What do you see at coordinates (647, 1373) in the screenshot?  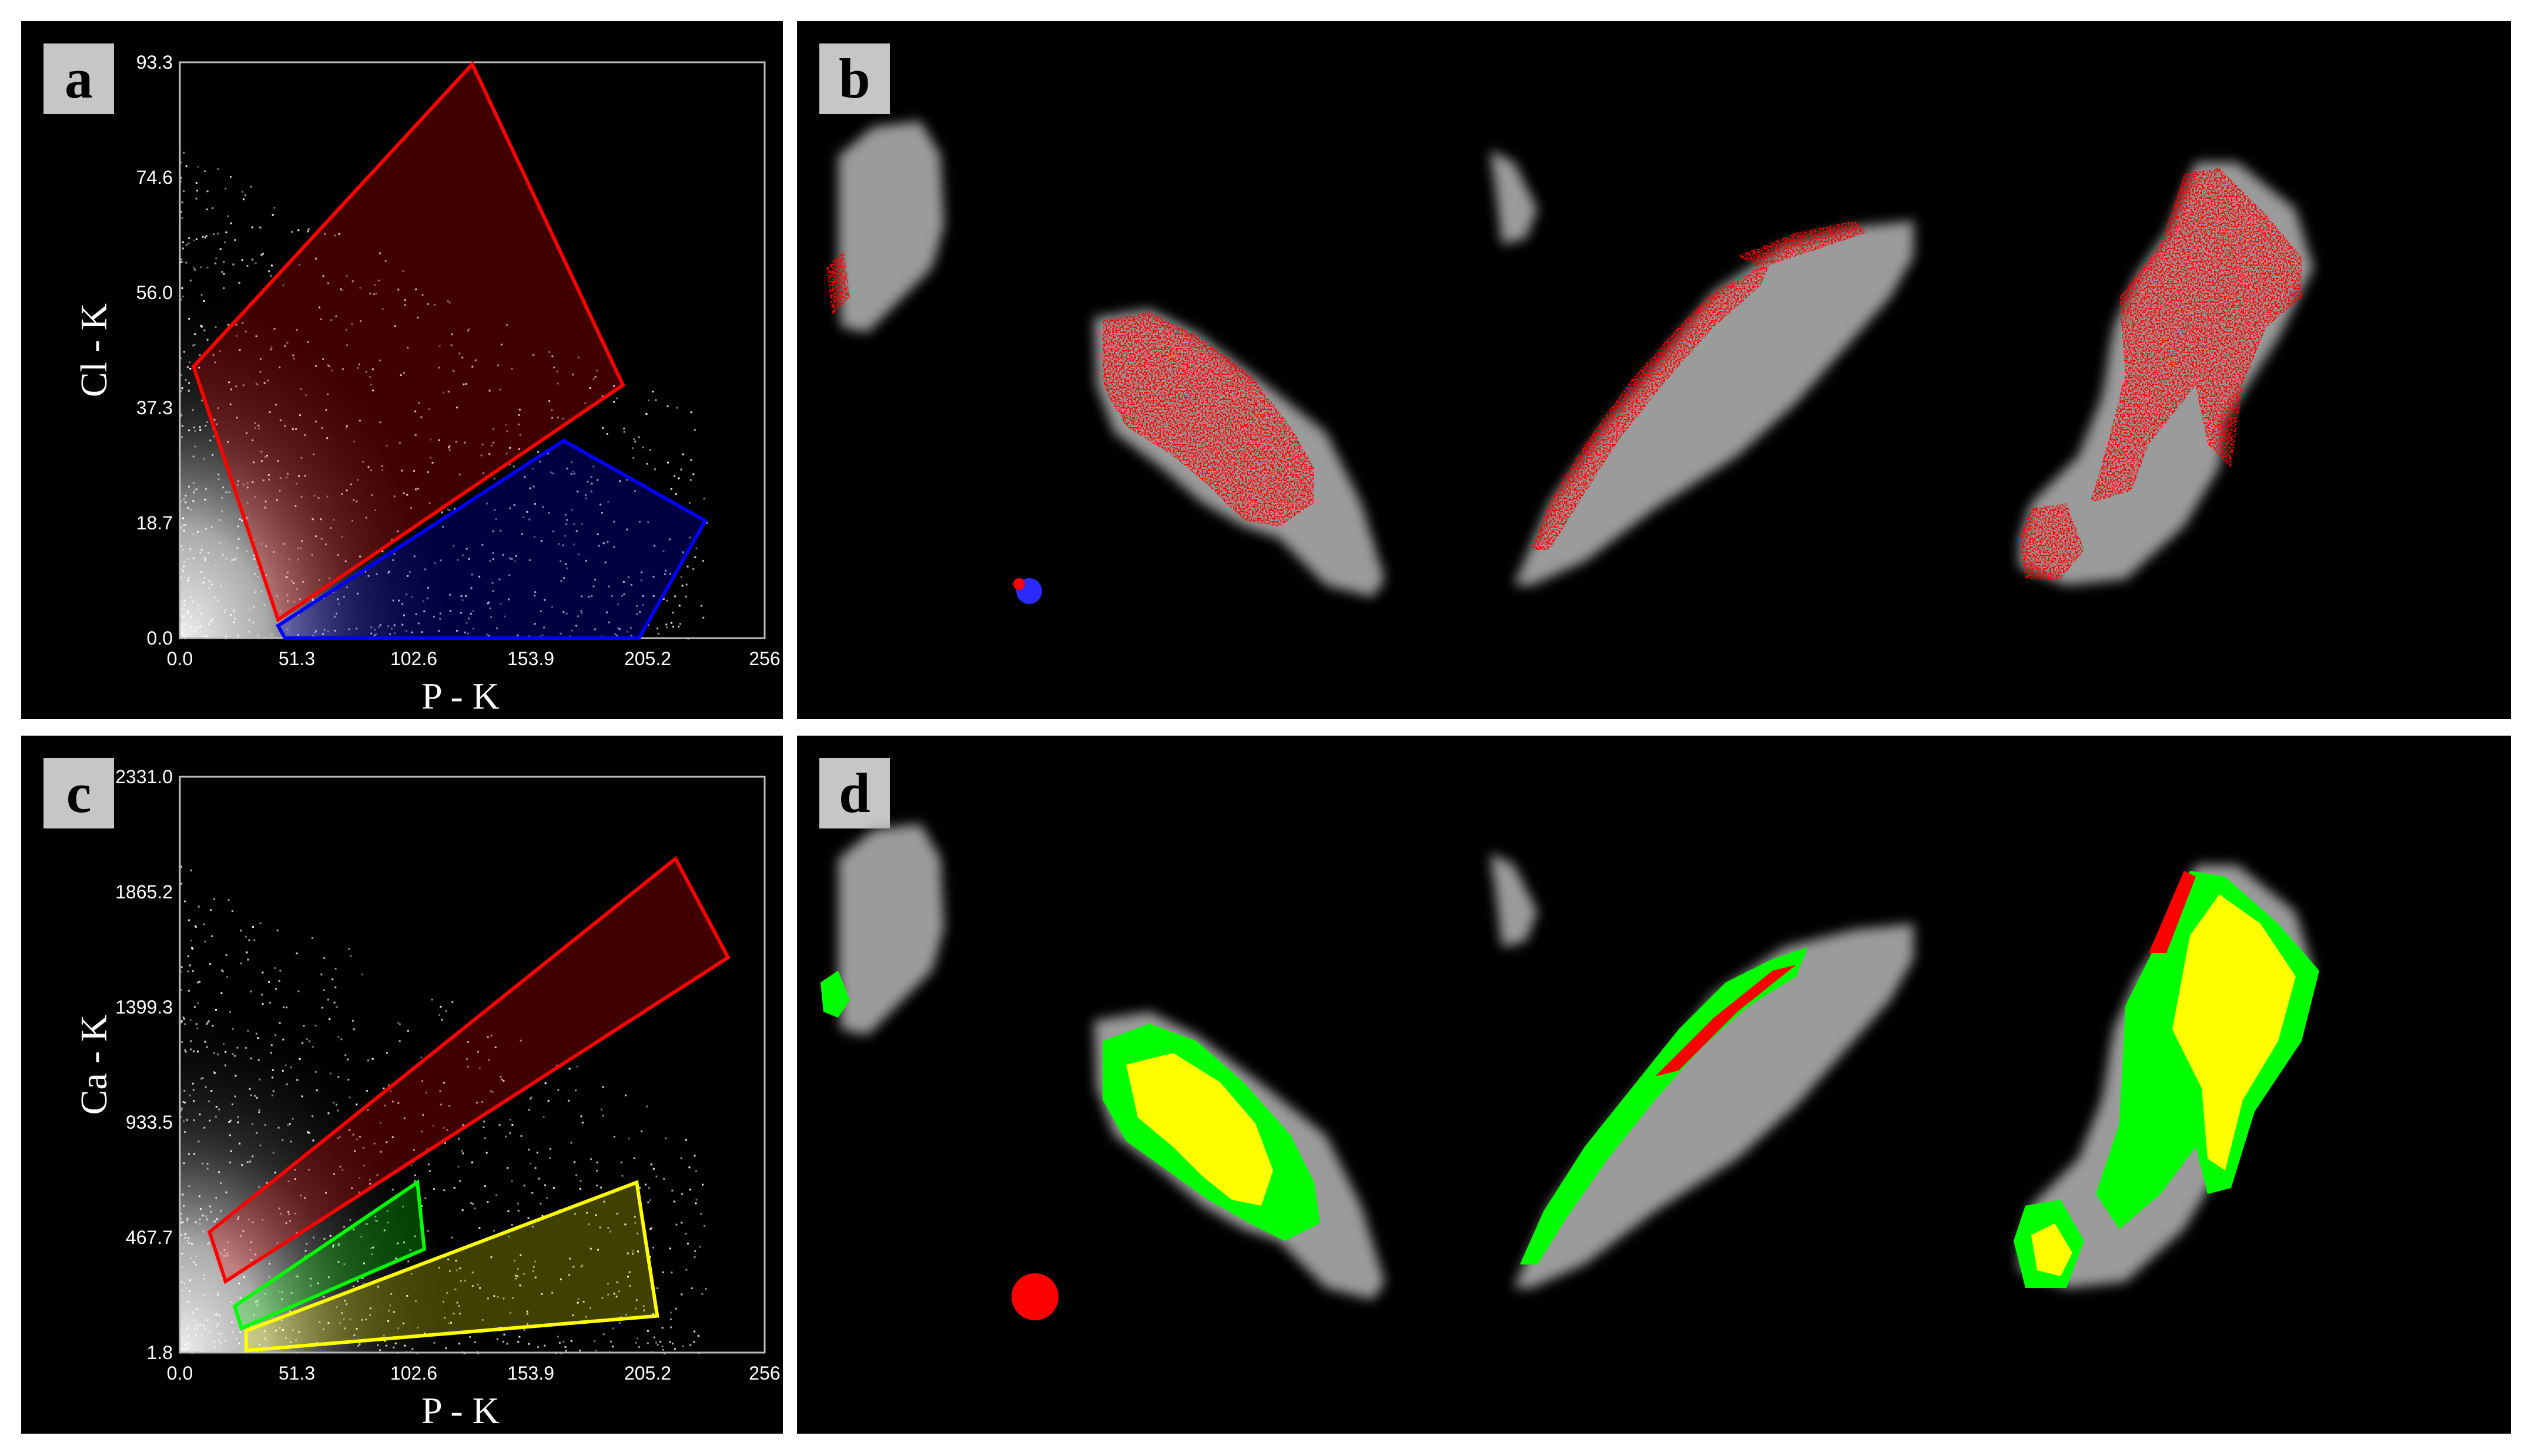 I see `x-tick-label: 205.2` at bounding box center [647, 1373].